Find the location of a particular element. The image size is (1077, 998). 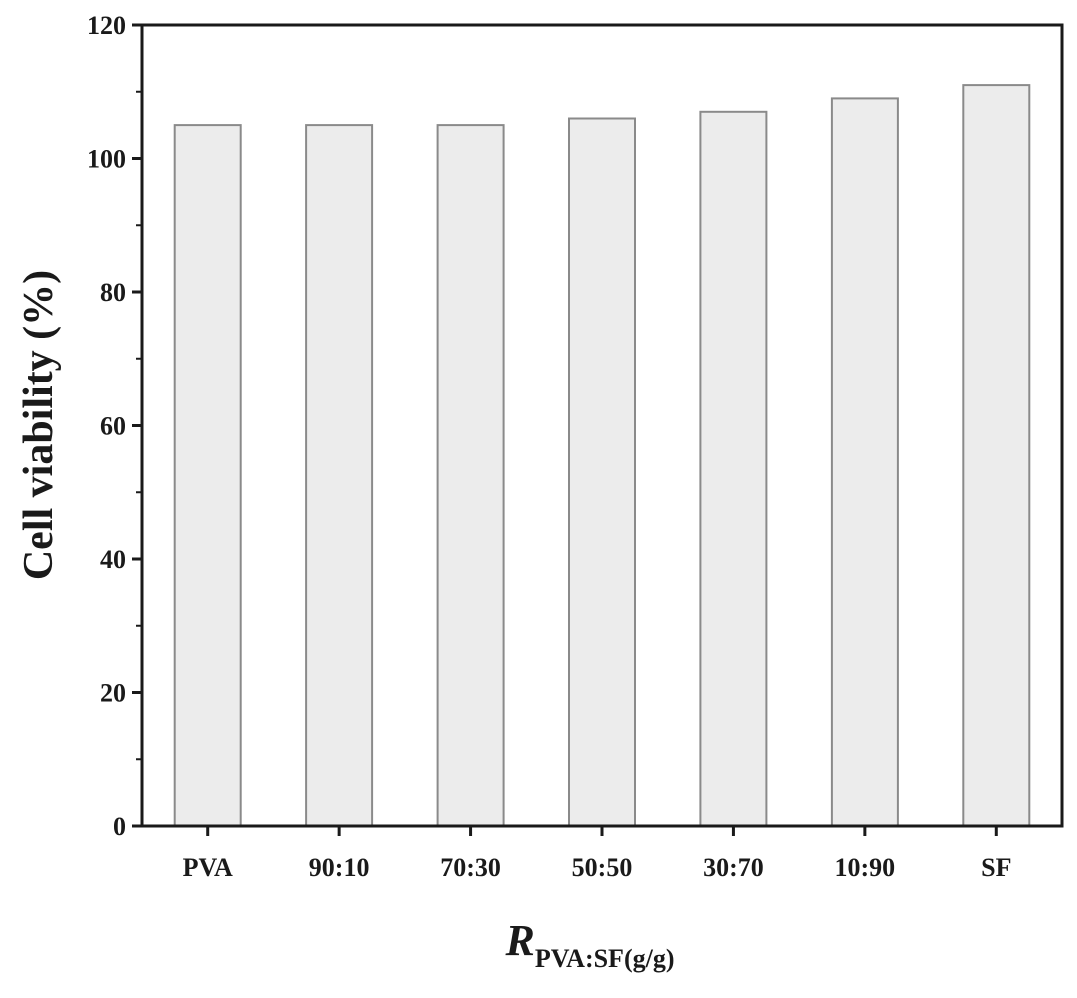

x-tick-label: 10:90 is located at coordinates (865, 867).